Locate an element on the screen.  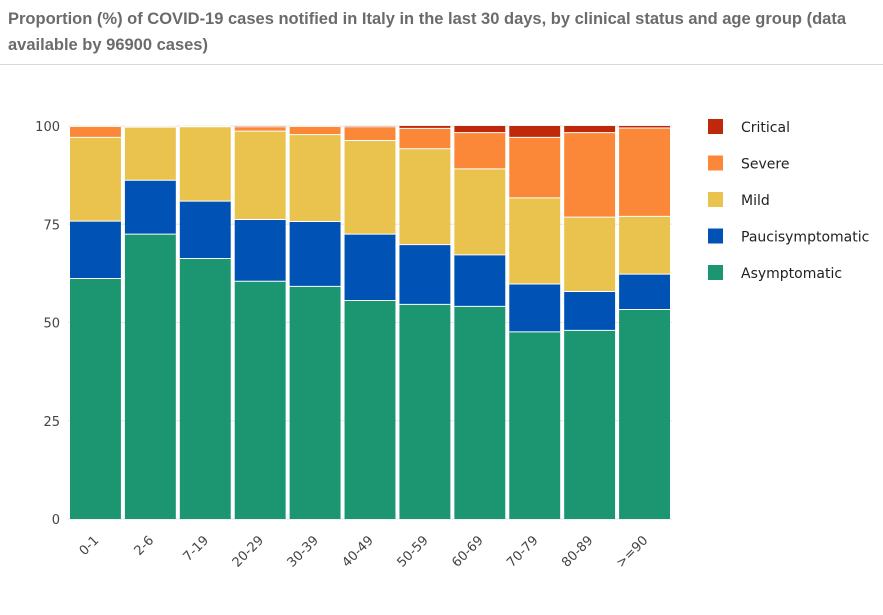
x-tick-label: 20-29 is located at coordinates (248, 551).